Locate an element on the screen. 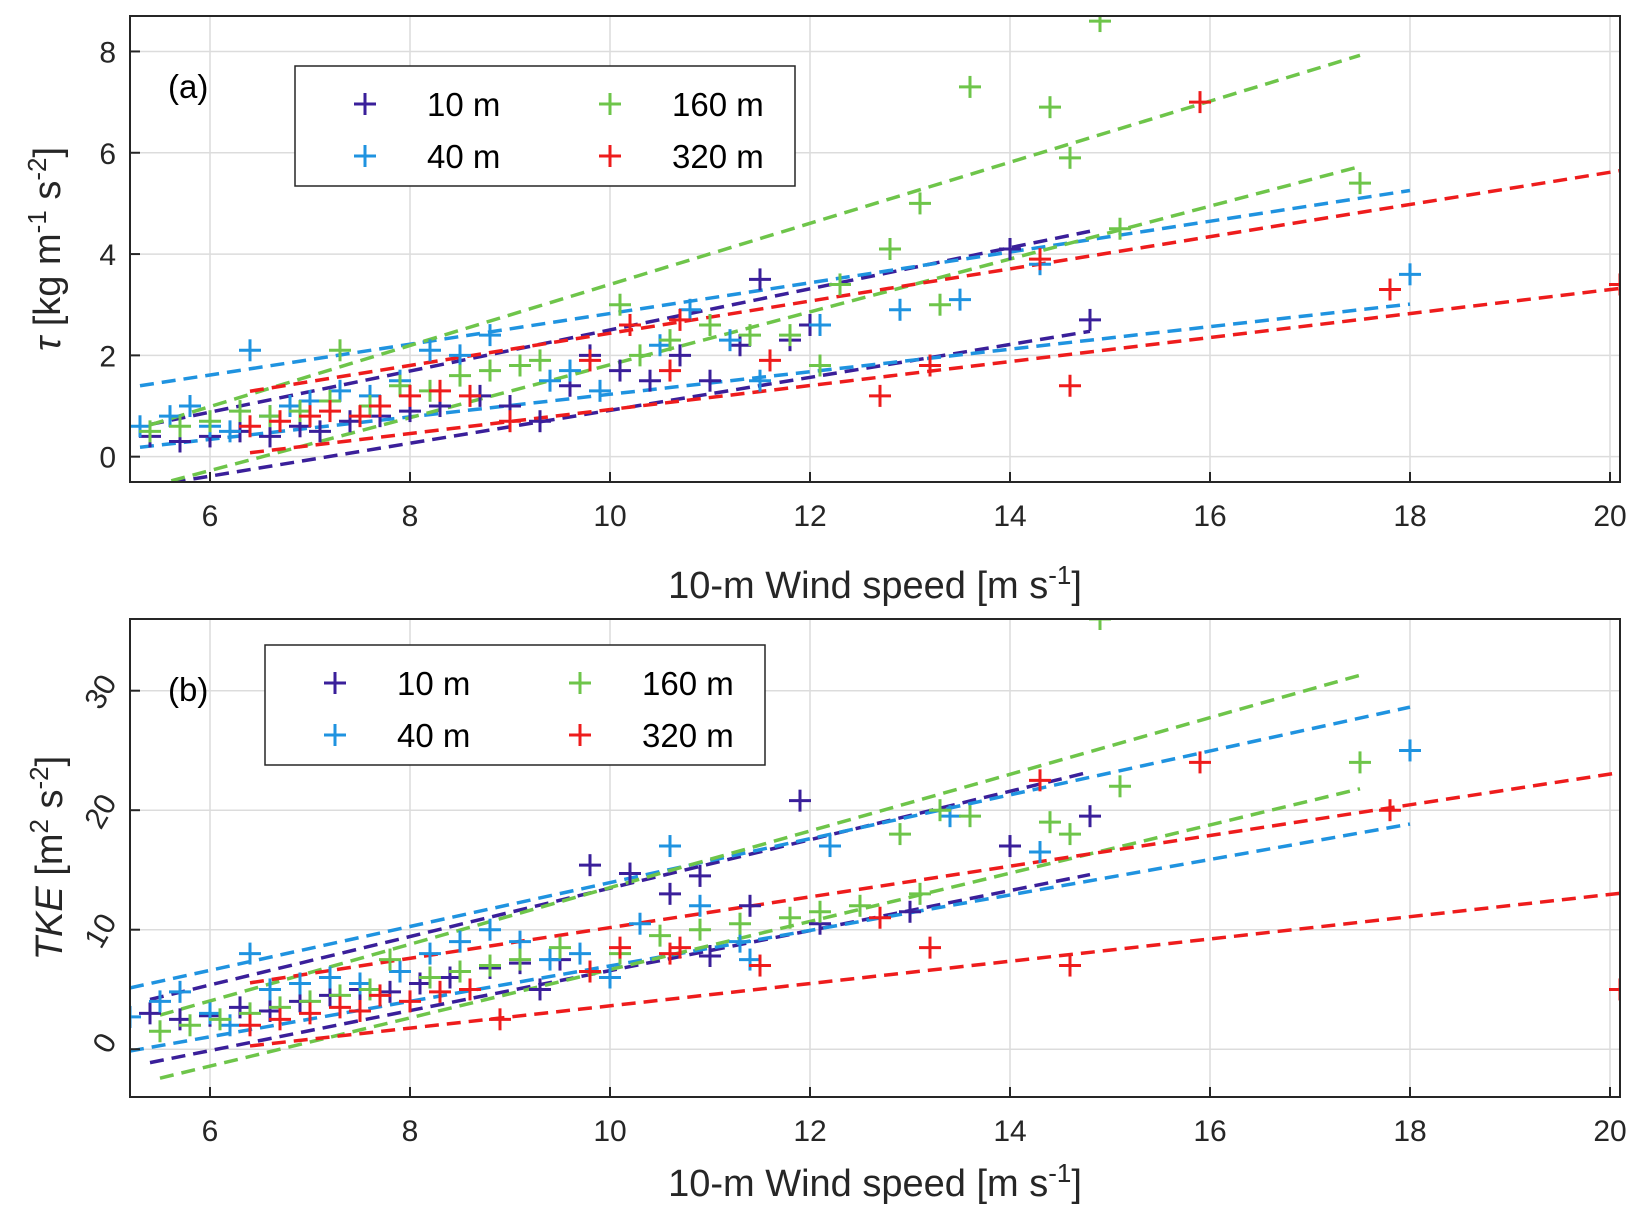 The width and height of the screenshot is (1652, 1210). x-tick-label: 6 is located at coordinates (210, 516).